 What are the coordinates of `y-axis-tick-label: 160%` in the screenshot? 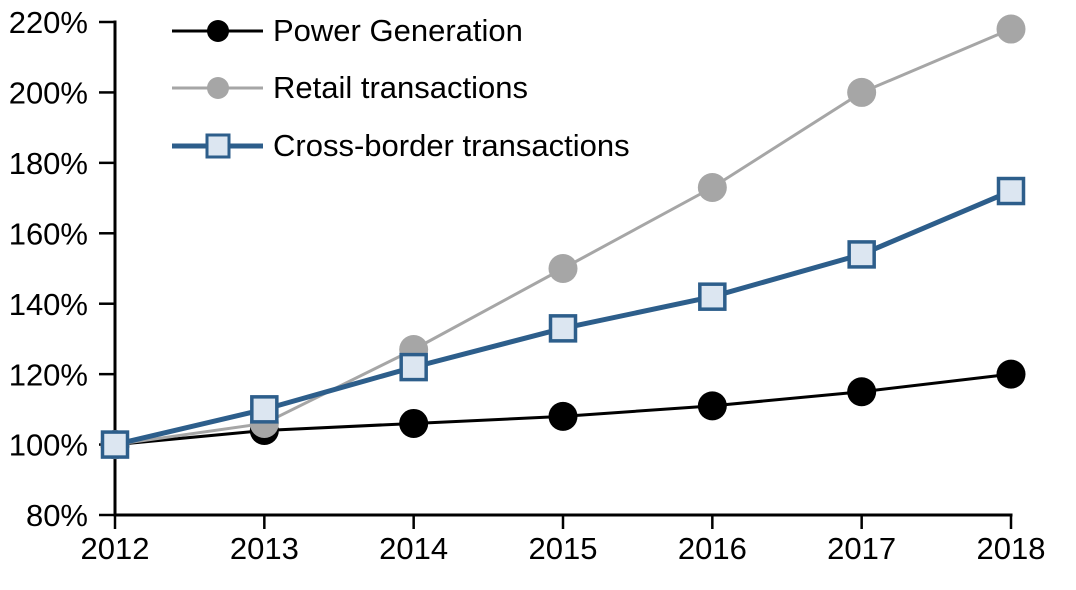 It's located at (48, 233).